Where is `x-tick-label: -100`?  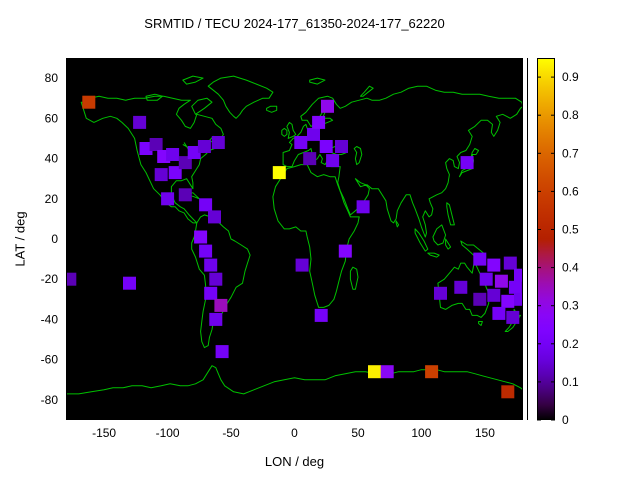
x-tick-label: -100 is located at coordinates (168, 433).